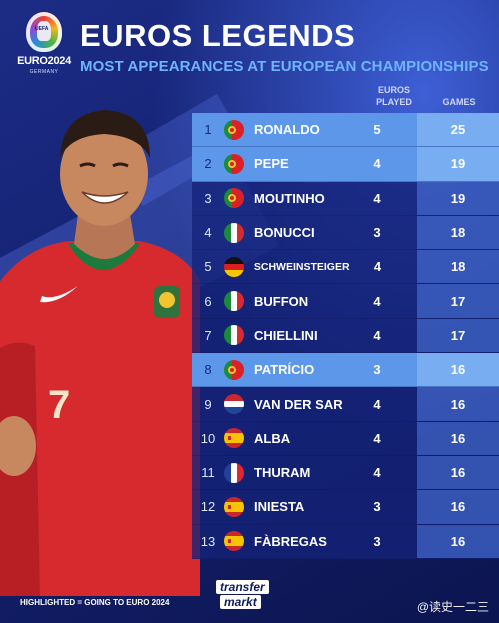 The height and width of the screenshot is (623, 499). Describe the element at coordinates (59, 405) in the screenshot. I see `jersey-number: 7` at that location.